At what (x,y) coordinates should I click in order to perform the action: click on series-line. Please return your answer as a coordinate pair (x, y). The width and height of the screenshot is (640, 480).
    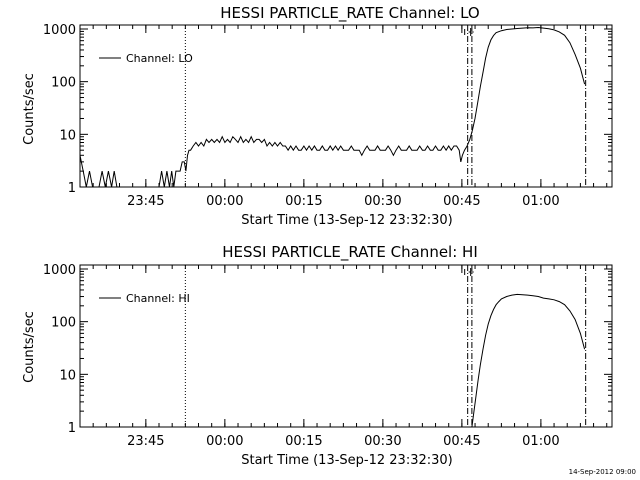
    Looking at the image, I should click on (528, 360).